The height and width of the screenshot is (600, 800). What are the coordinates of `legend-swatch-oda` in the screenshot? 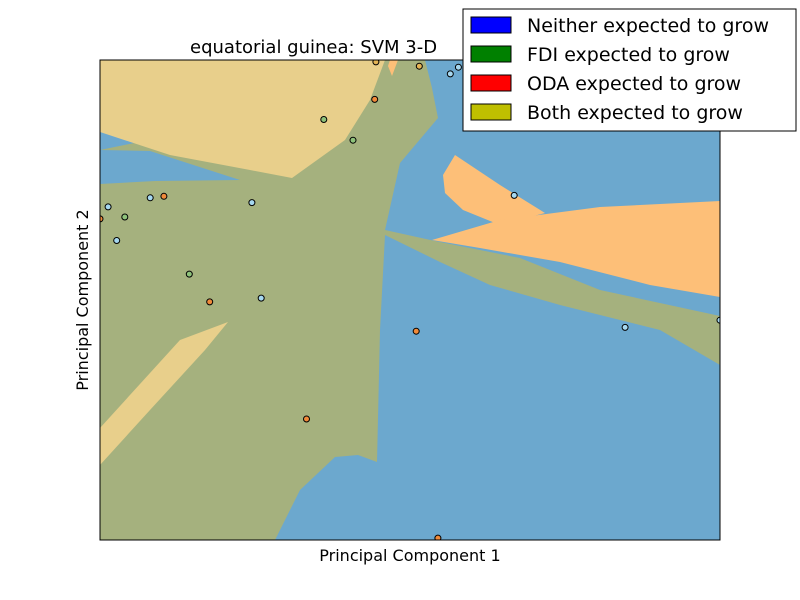 It's located at (491, 83).